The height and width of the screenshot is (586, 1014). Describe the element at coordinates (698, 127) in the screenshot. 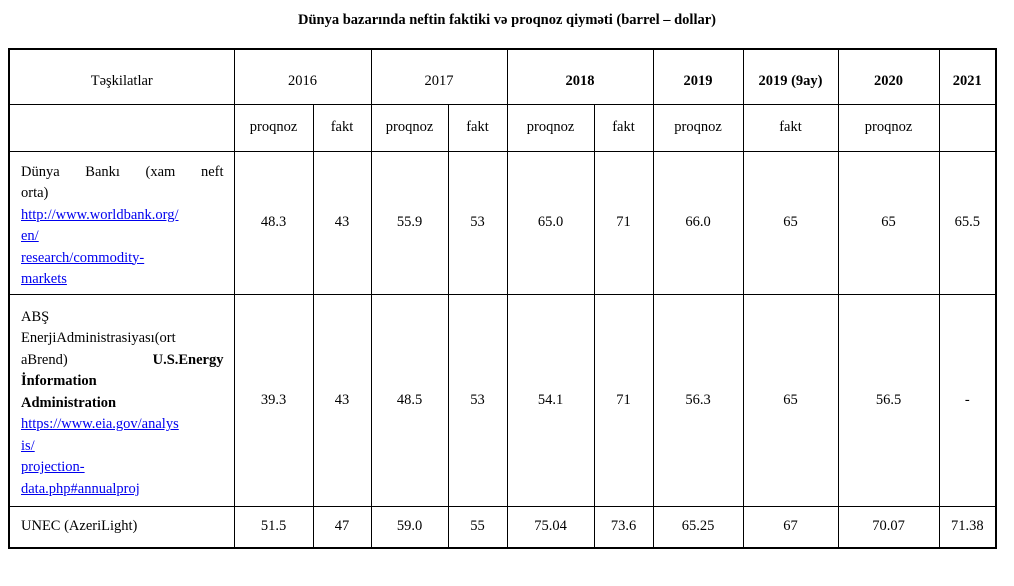

I see `subheader-2019-proqnoz: proqnoz` at that location.